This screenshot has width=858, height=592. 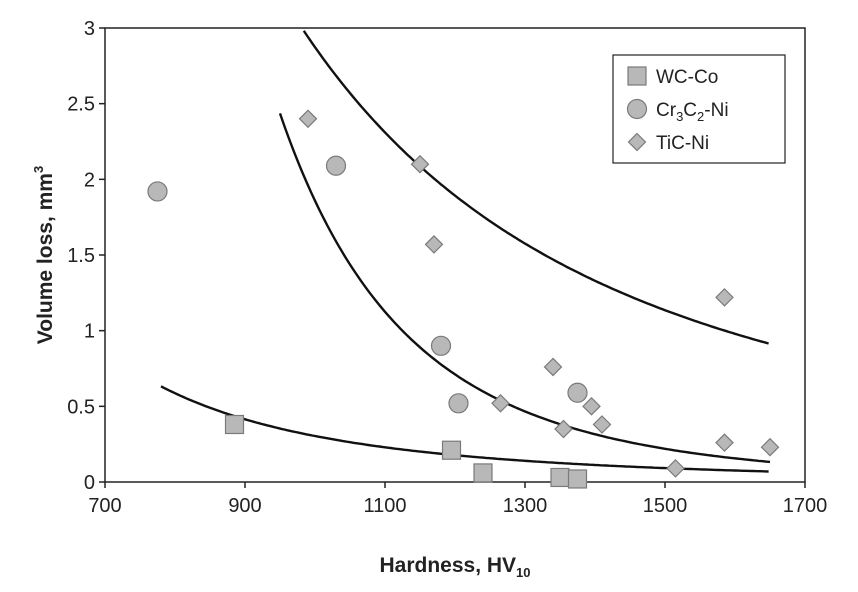 What do you see at coordinates (457, 499) in the screenshot?
I see `x-axis-ticks: 700 900 1100 1300 1500 1700` at bounding box center [457, 499].